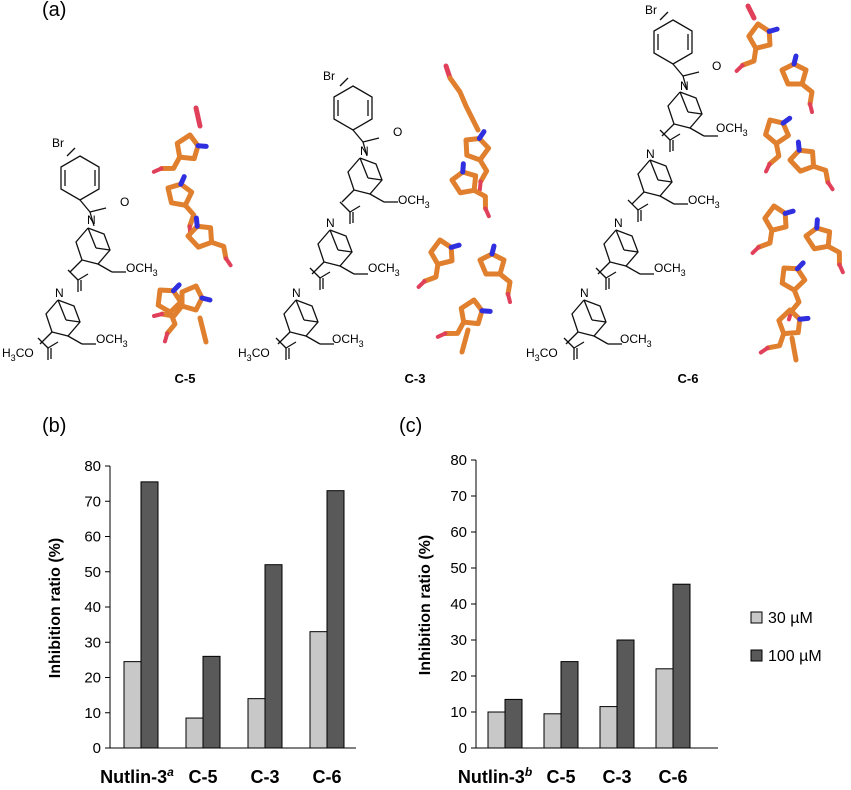  I want to click on model-c3-3d, so click(457, 209).